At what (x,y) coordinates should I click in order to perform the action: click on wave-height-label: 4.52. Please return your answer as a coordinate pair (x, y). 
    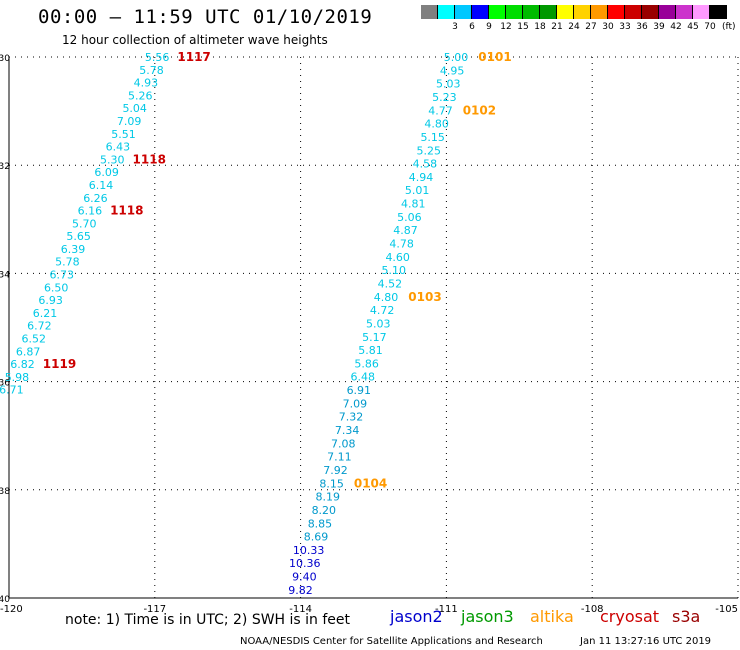
    Looking at the image, I should click on (390, 283).